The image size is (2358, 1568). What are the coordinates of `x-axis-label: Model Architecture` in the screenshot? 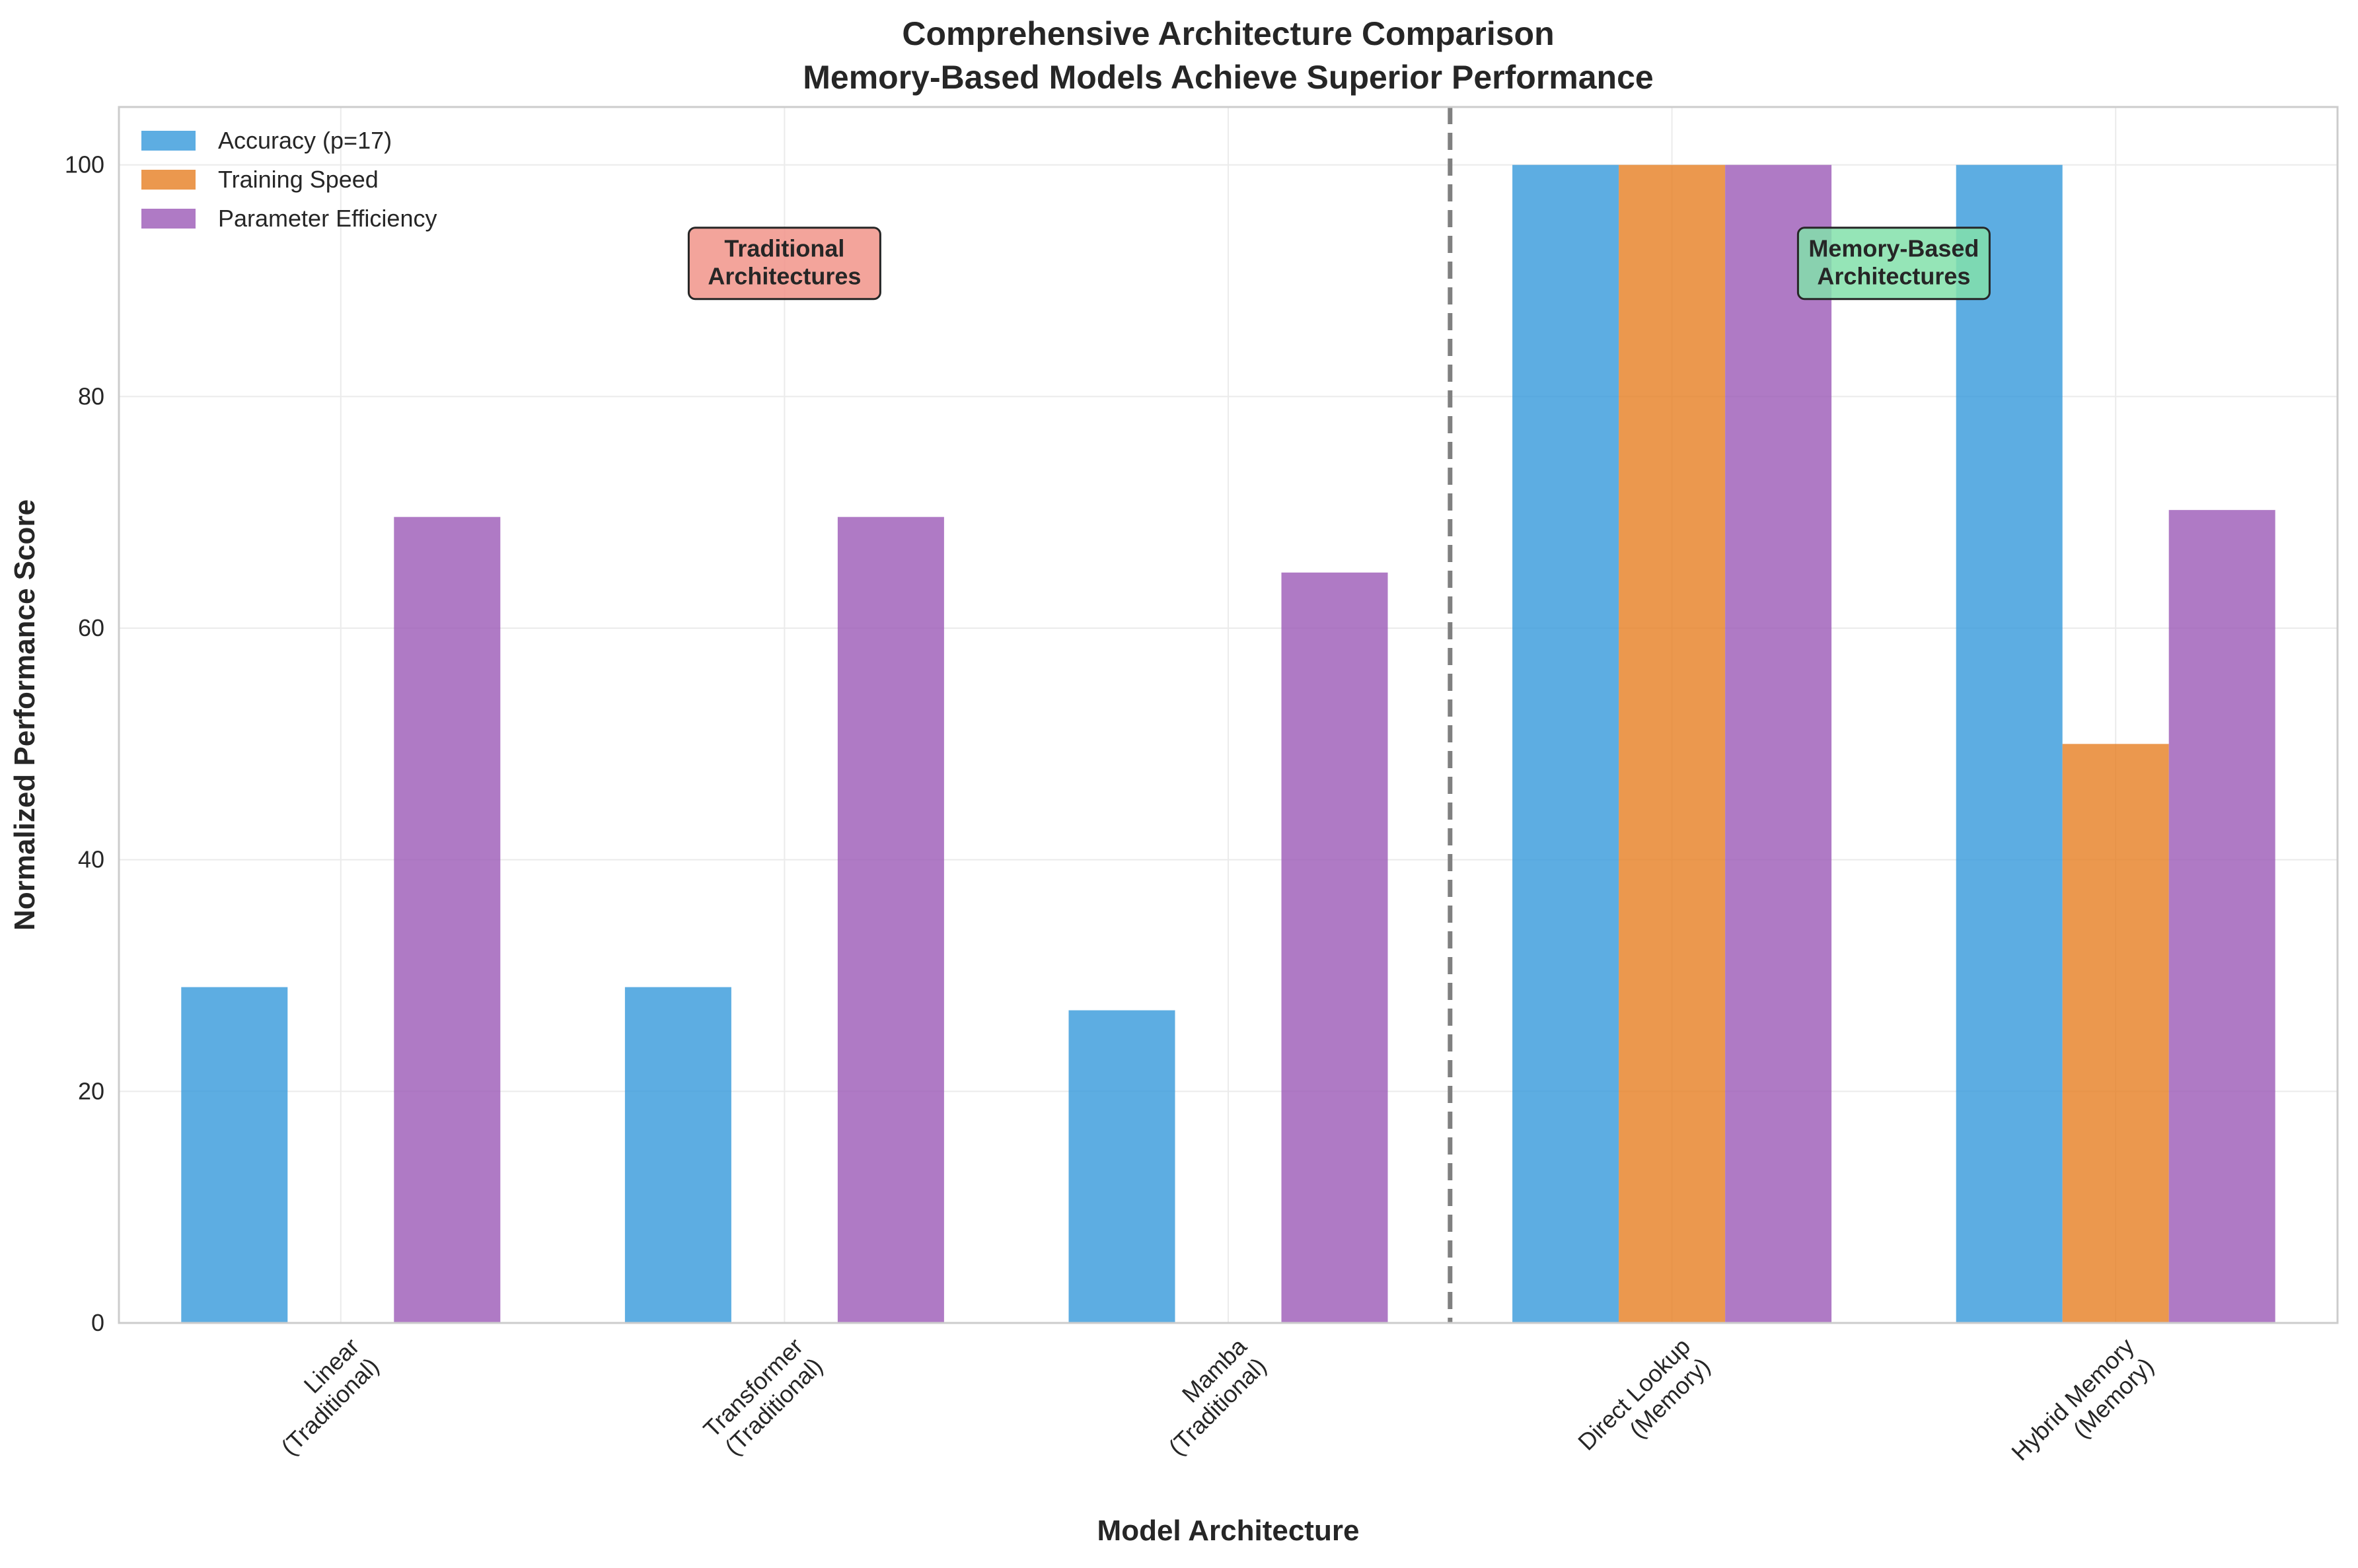 It's located at (1228, 1531).